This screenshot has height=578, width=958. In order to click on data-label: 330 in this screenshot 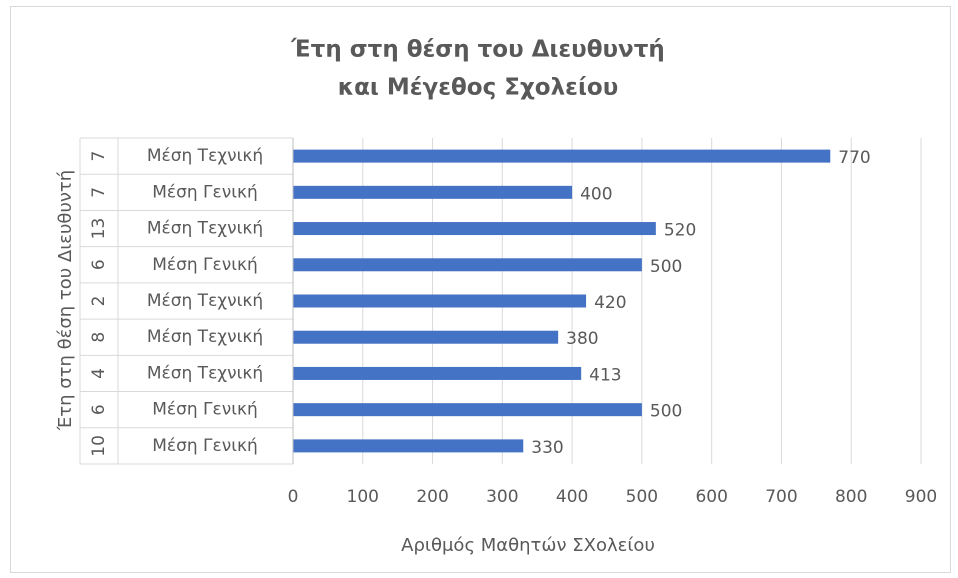, I will do `click(547, 448)`.